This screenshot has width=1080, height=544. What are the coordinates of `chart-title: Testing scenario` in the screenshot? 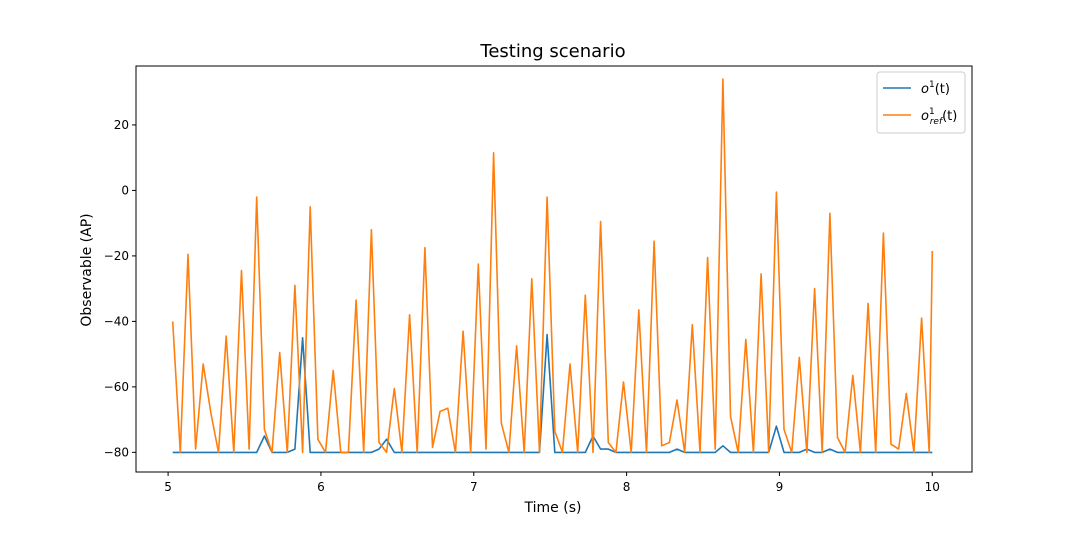 It's located at (552, 51).